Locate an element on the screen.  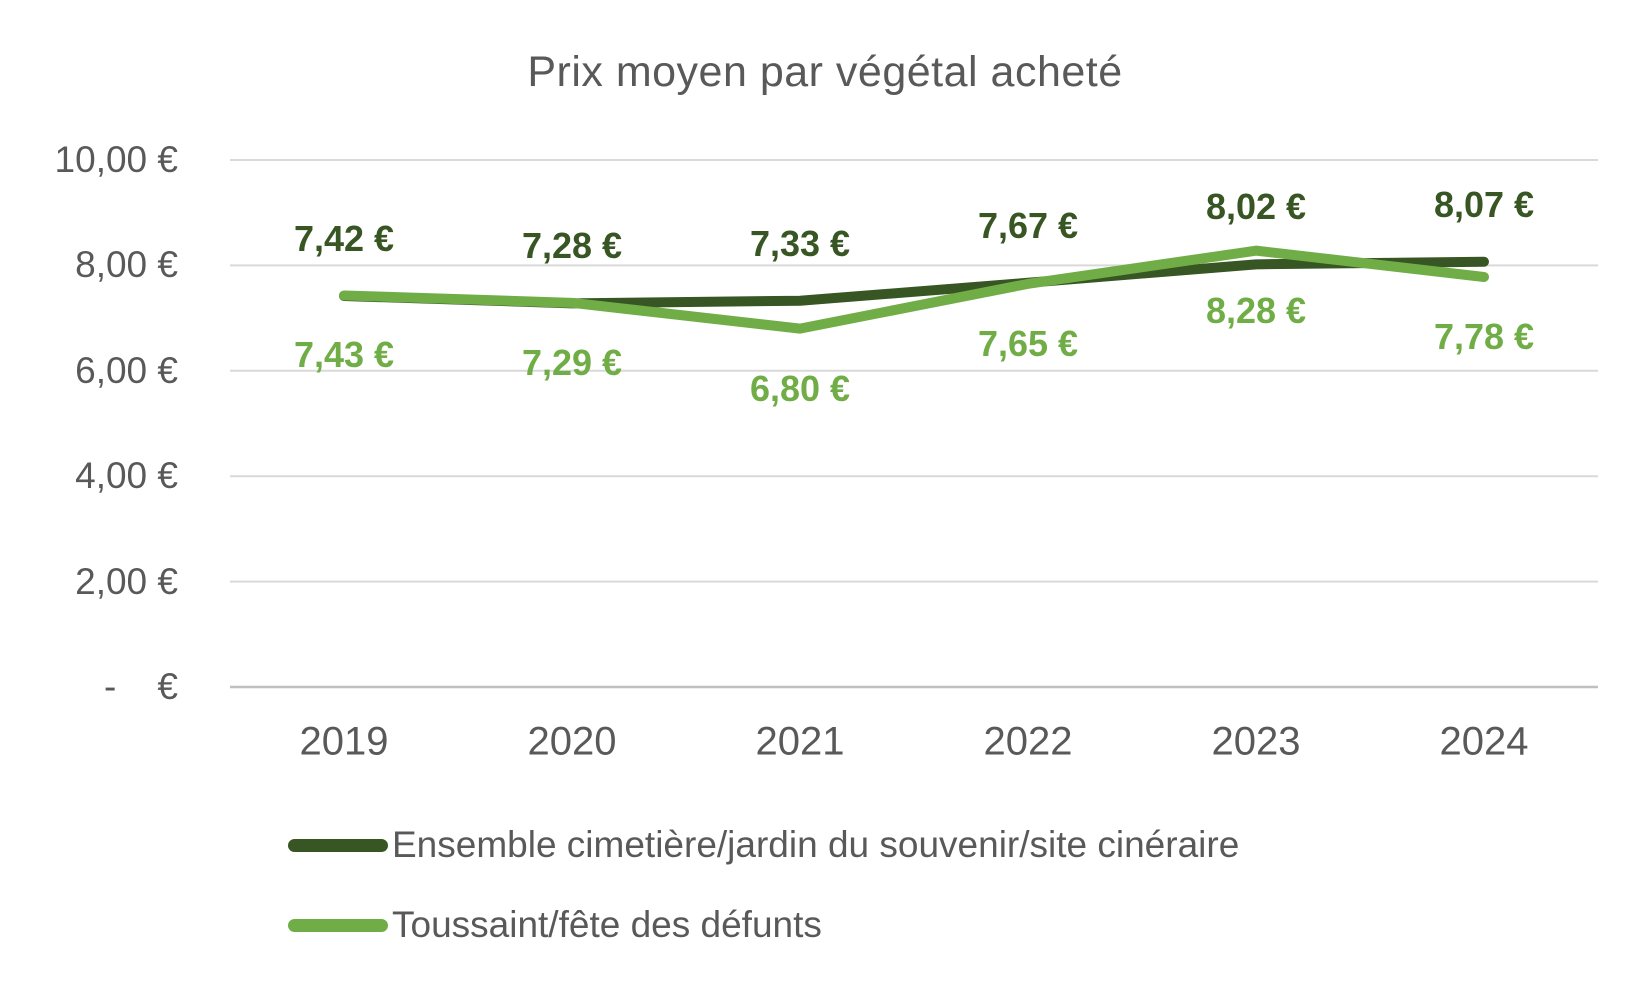
data-label: 7,78 € is located at coordinates (1484, 336).